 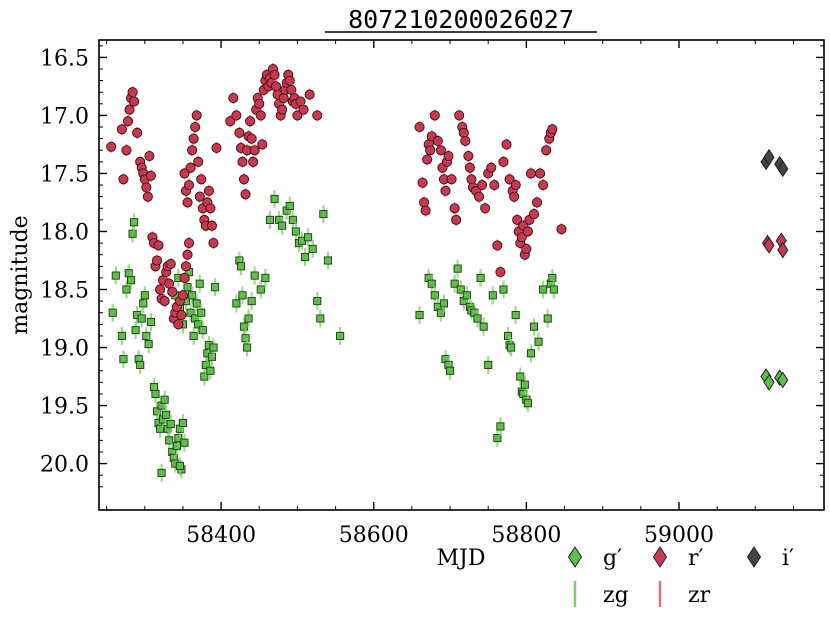 What do you see at coordinates (64, 174) in the screenshot?
I see `y-tick-label: 17.5` at bounding box center [64, 174].